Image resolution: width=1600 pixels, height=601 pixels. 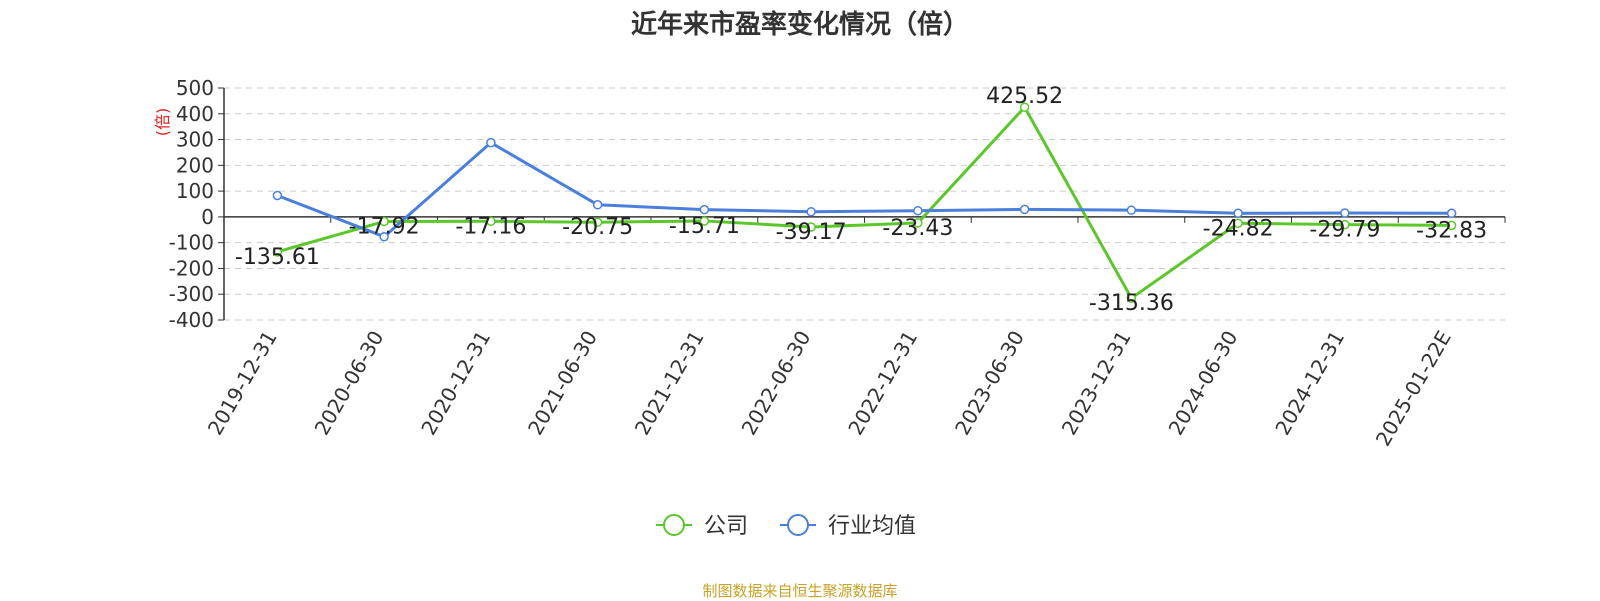 I want to click on legend-label: 公司, so click(x=726, y=526).